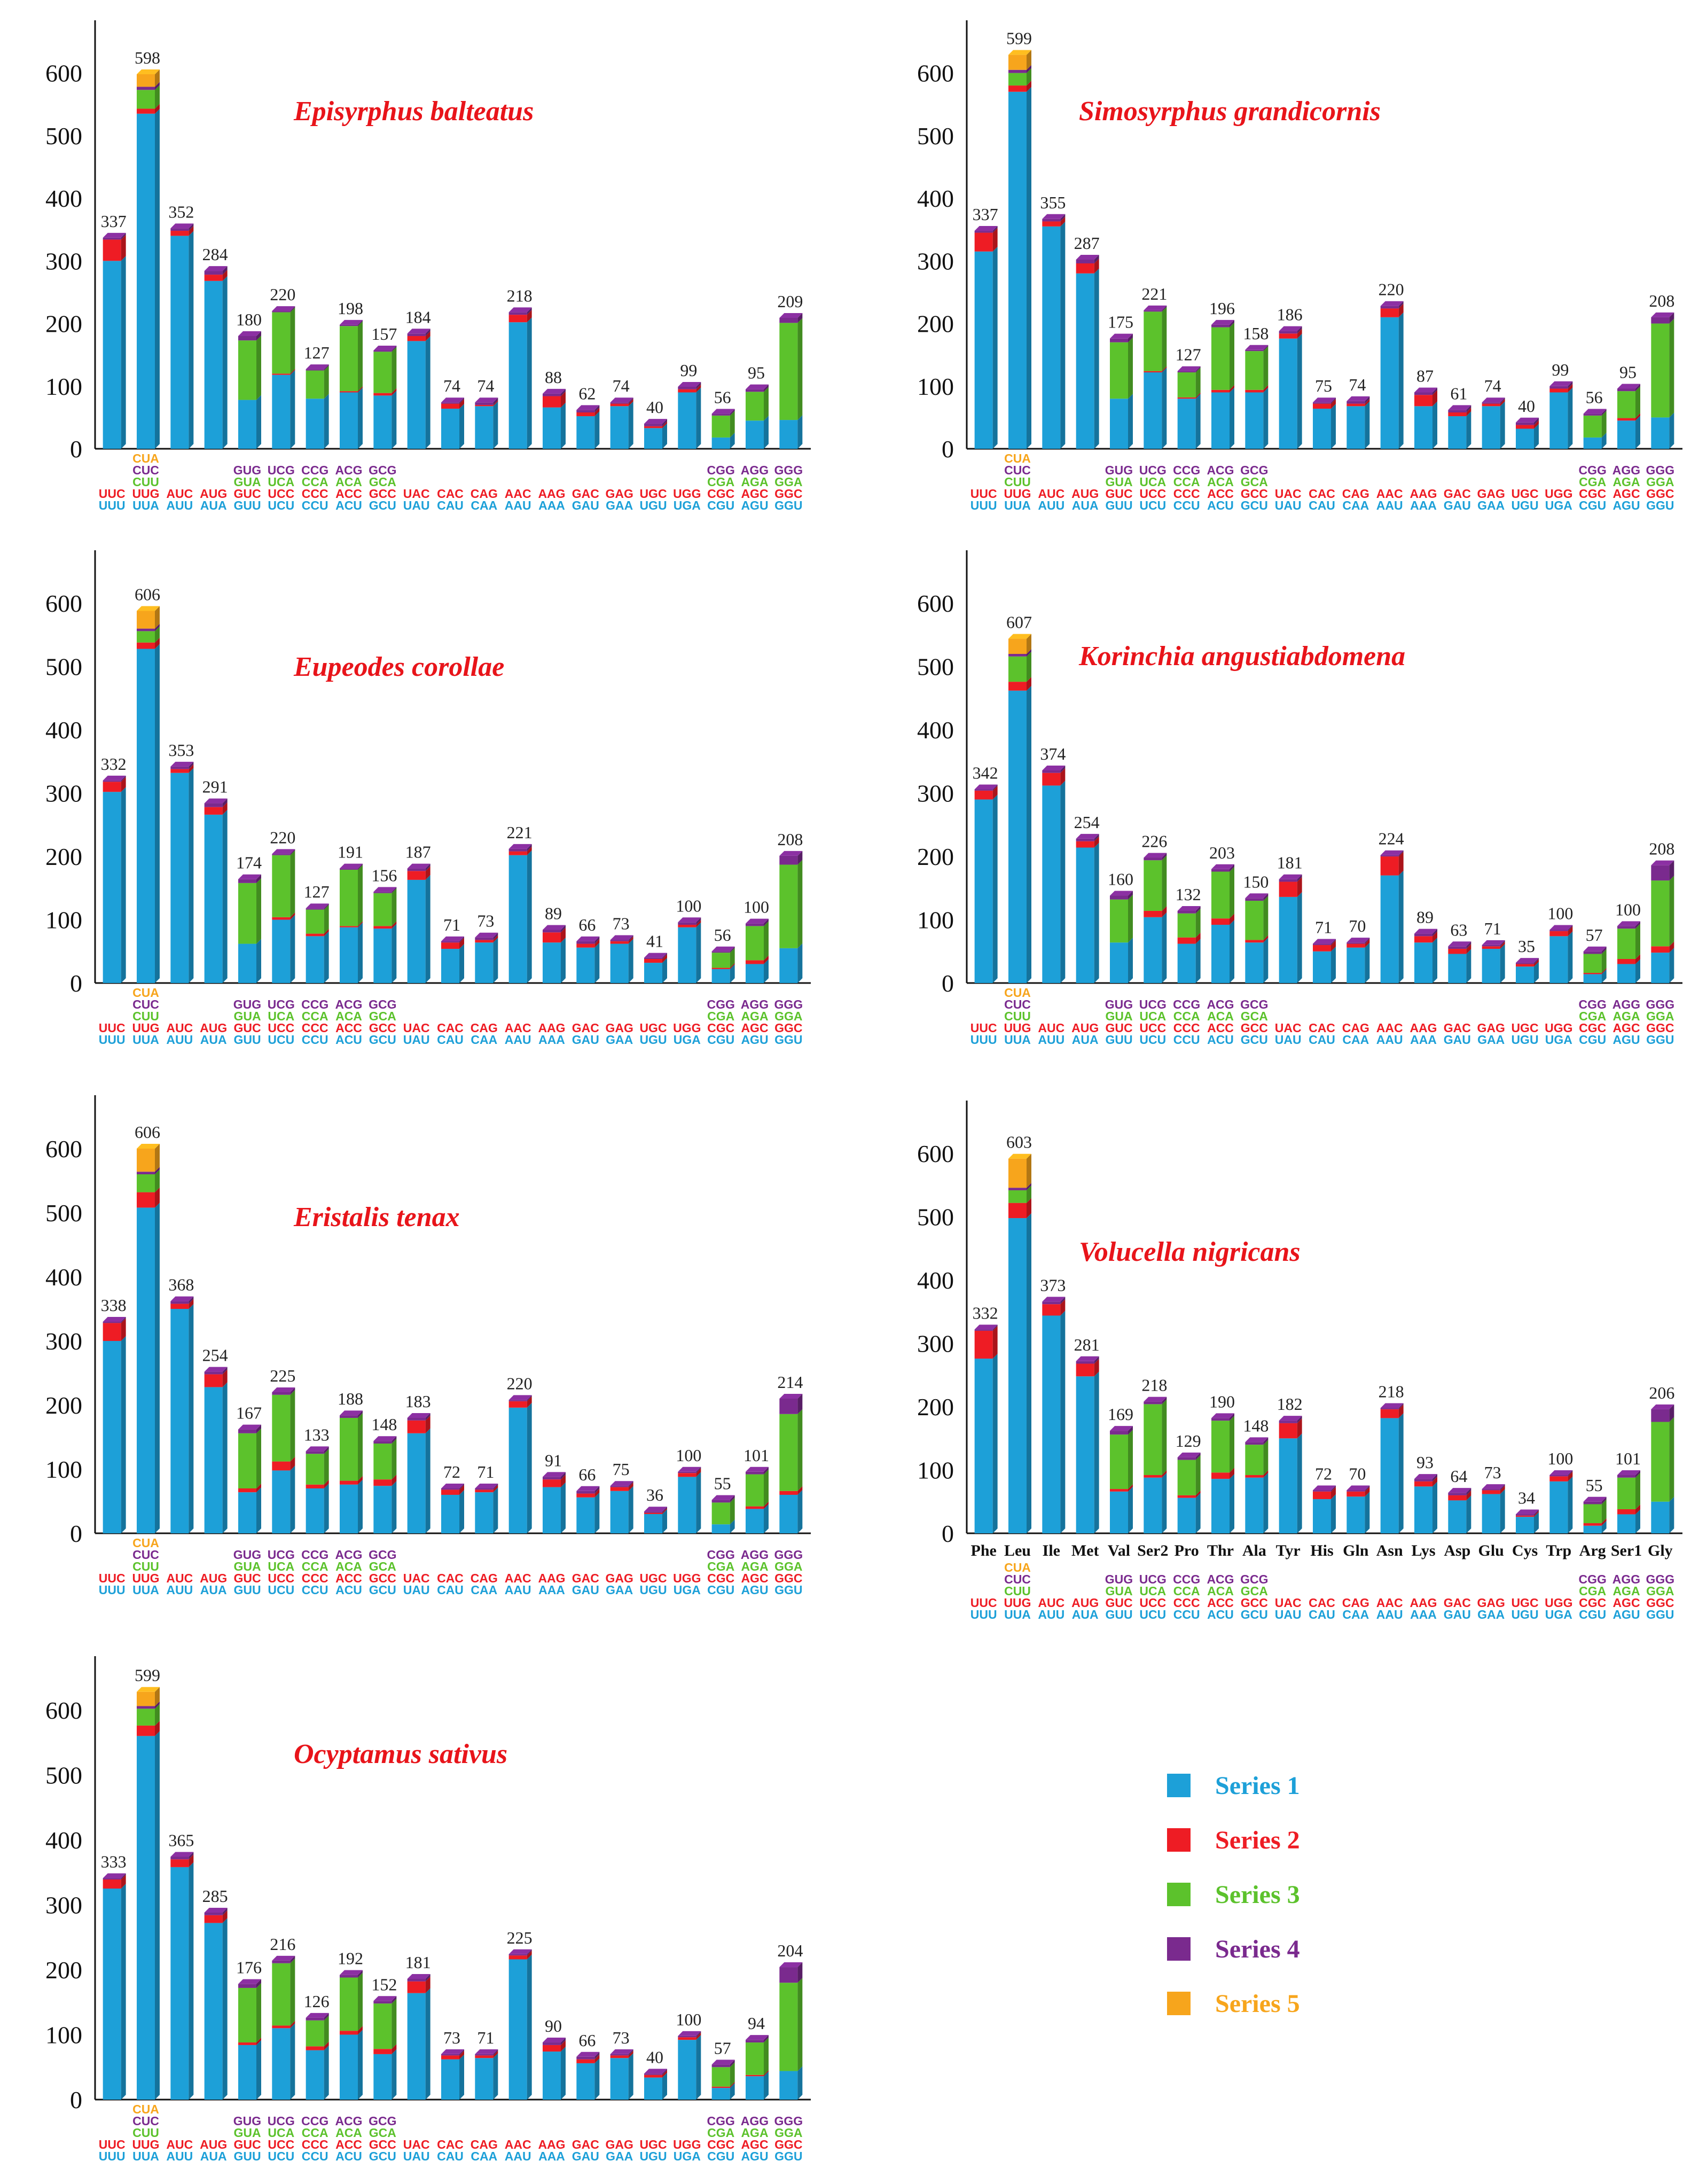  What do you see at coordinates (1018, 993) in the screenshot?
I see `codon-label: CUA` at bounding box center [1018, 993].